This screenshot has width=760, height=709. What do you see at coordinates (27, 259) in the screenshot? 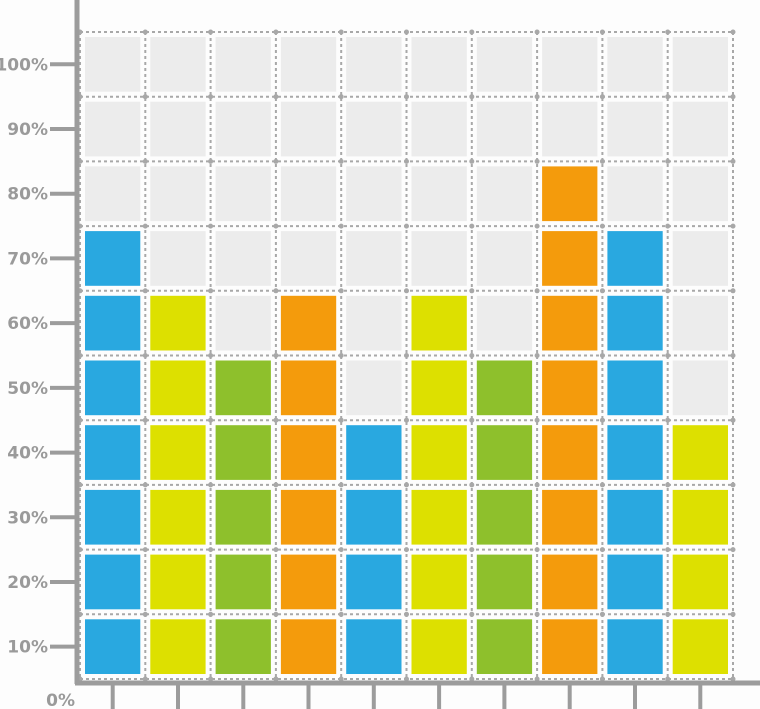
I see `y-tick-label: 70%` at bounding box center [27, 259].